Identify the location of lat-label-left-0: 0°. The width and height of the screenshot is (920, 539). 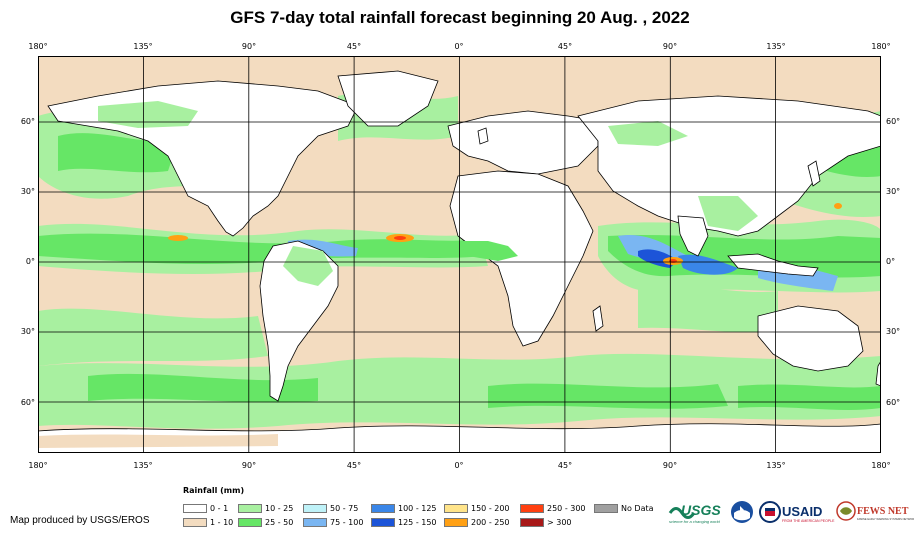
(30, 261).